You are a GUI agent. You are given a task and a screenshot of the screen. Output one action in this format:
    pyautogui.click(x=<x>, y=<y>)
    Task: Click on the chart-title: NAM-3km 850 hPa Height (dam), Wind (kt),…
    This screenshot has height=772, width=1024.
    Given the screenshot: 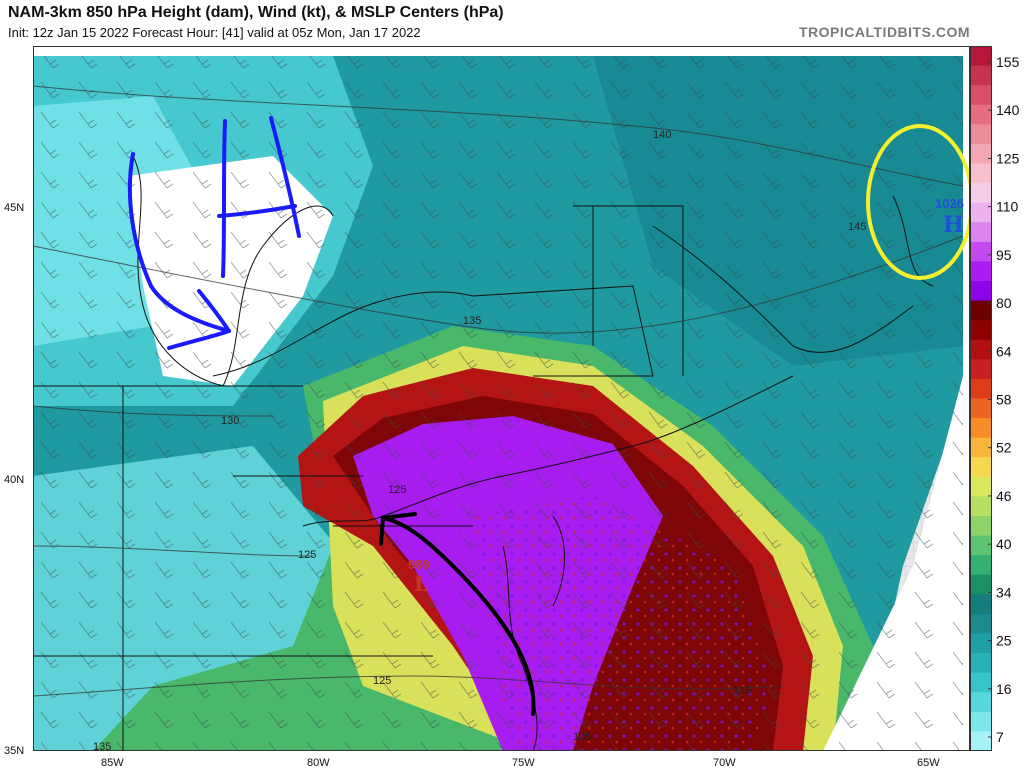 What is the action you would take?
    pyautogui.click(x=256, y=12)
    